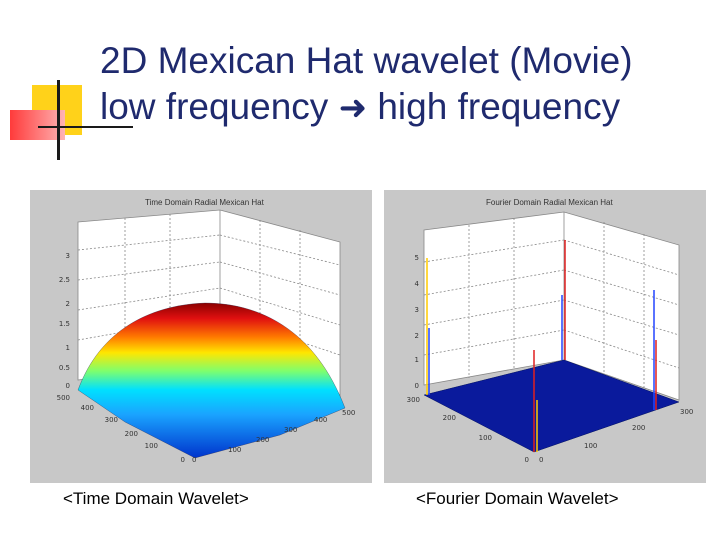  I want to click on fourier-y-tick-labels: 0 100 200 300, so click(468, 430).